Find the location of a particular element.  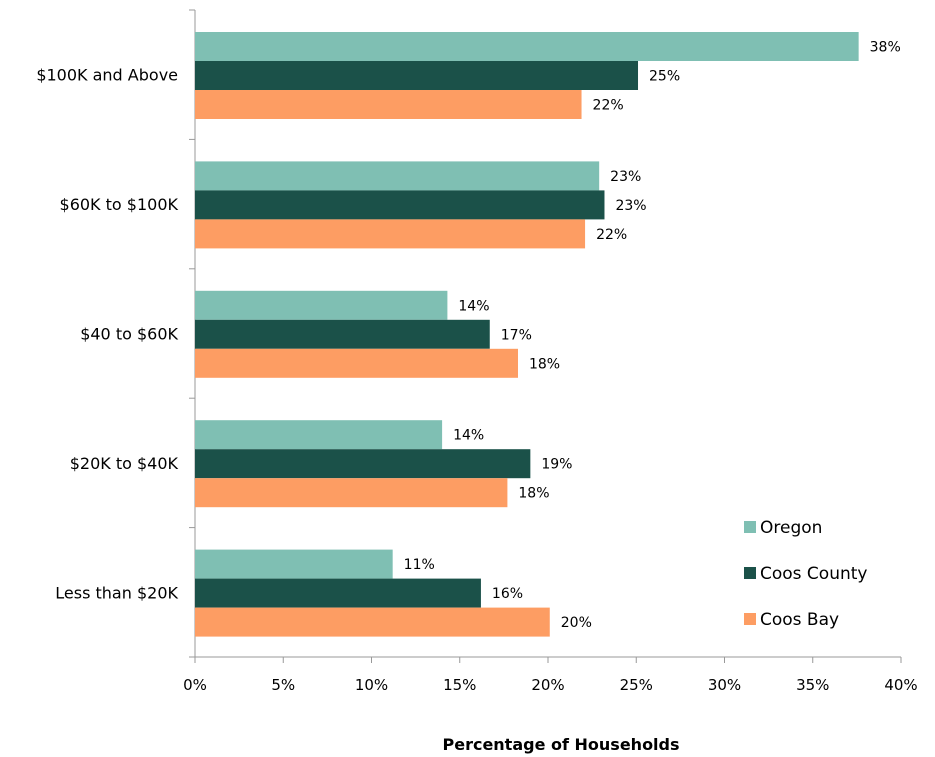

data-label: 11% is located at coordinates (419, 565).